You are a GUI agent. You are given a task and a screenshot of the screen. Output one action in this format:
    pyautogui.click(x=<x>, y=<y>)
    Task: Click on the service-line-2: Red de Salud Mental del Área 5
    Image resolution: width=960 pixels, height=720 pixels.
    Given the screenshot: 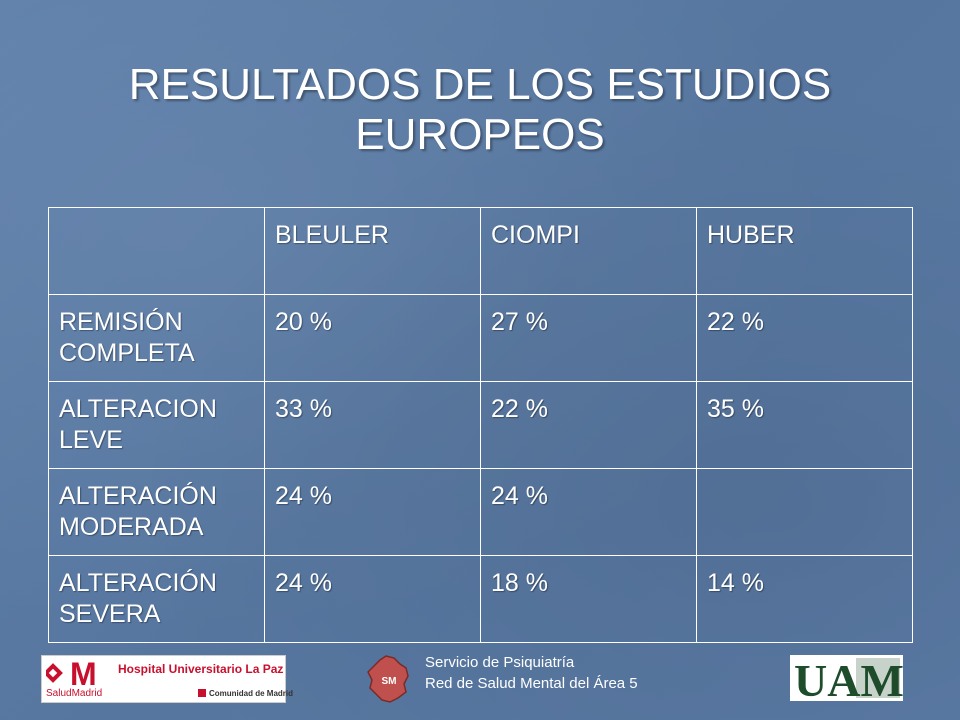 What is the action you would take?
    pyautogui.click(x=531, y=683)
    